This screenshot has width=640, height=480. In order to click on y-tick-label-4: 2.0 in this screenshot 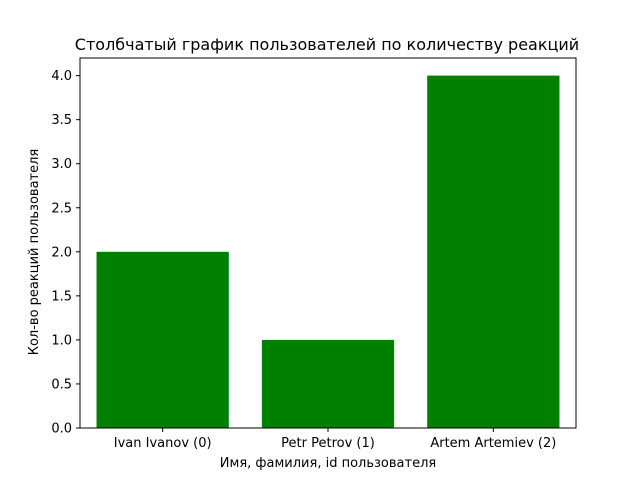, I will do `click(61, 252)`.